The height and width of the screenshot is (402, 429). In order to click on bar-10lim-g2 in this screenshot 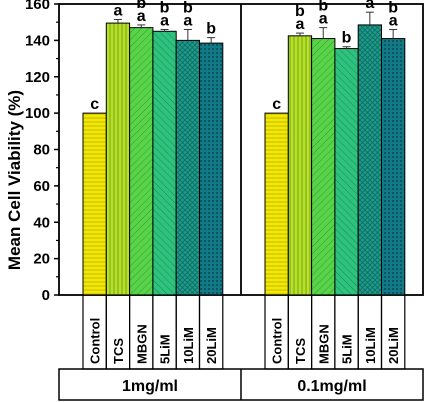, I will do `click(370, 160)`.